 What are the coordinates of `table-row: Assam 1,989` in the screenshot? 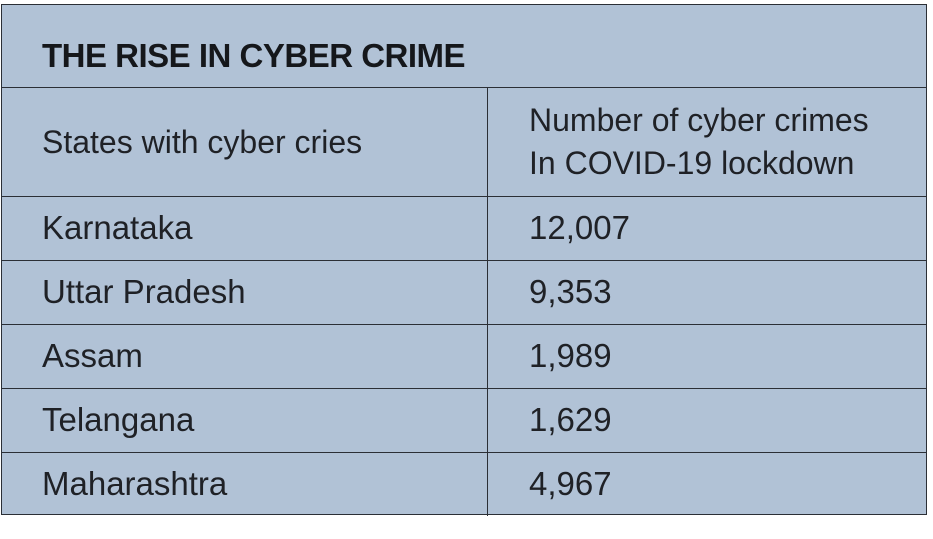 It's located at (464, 357).